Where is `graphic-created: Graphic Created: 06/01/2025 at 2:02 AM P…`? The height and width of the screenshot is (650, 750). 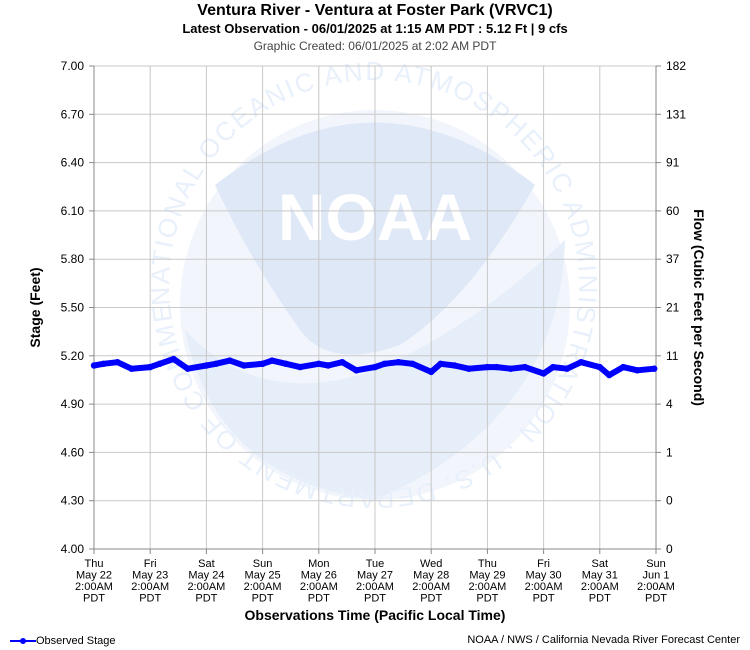
graphic-created: Graphic Created: 06/01/2025 at 2:02 AM P… is located at coordinates (375, 46).